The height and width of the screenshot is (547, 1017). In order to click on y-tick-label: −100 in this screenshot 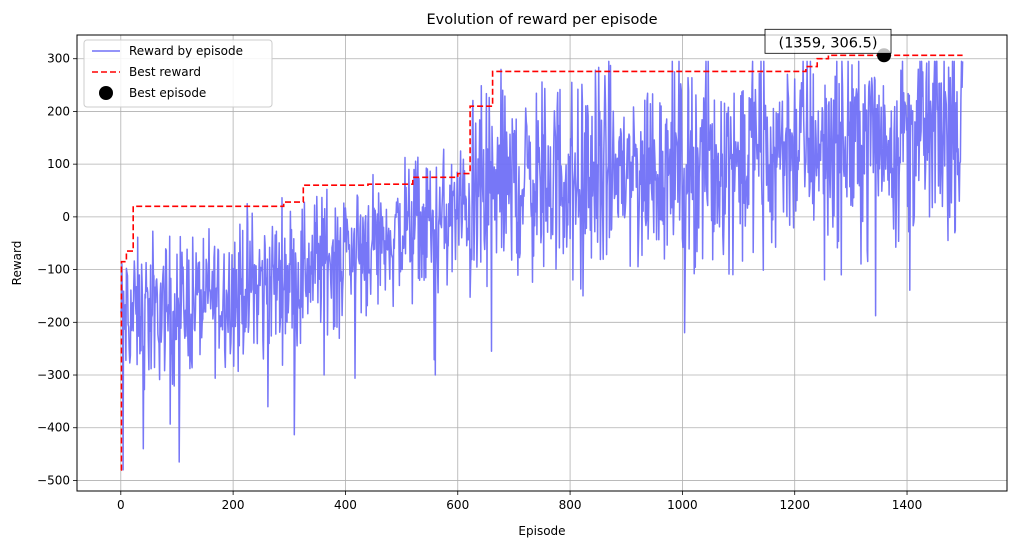, I will do `click(53, 270)`.